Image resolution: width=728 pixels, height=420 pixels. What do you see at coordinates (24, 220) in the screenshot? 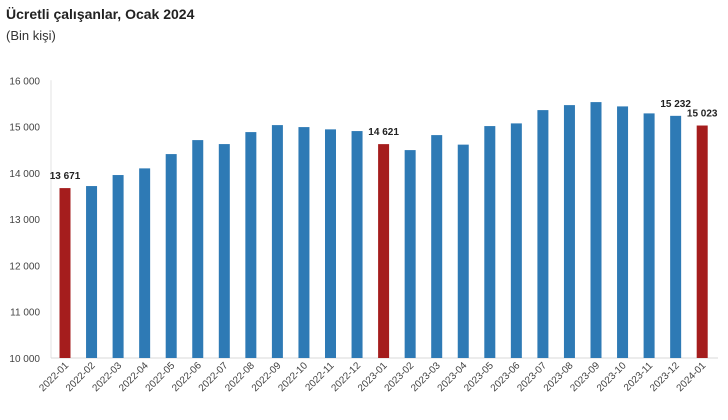
I see `y-tick-label: 13 000` at bounding box center [24, 220].